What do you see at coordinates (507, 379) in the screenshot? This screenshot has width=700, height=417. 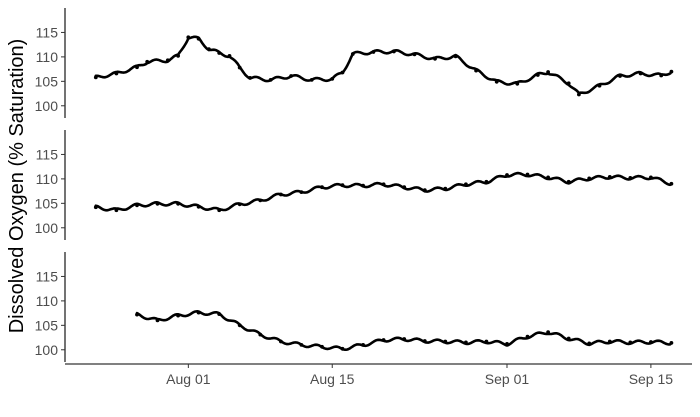 I see `x-tick-label: Sep 01` at bounding box center [507, 379].